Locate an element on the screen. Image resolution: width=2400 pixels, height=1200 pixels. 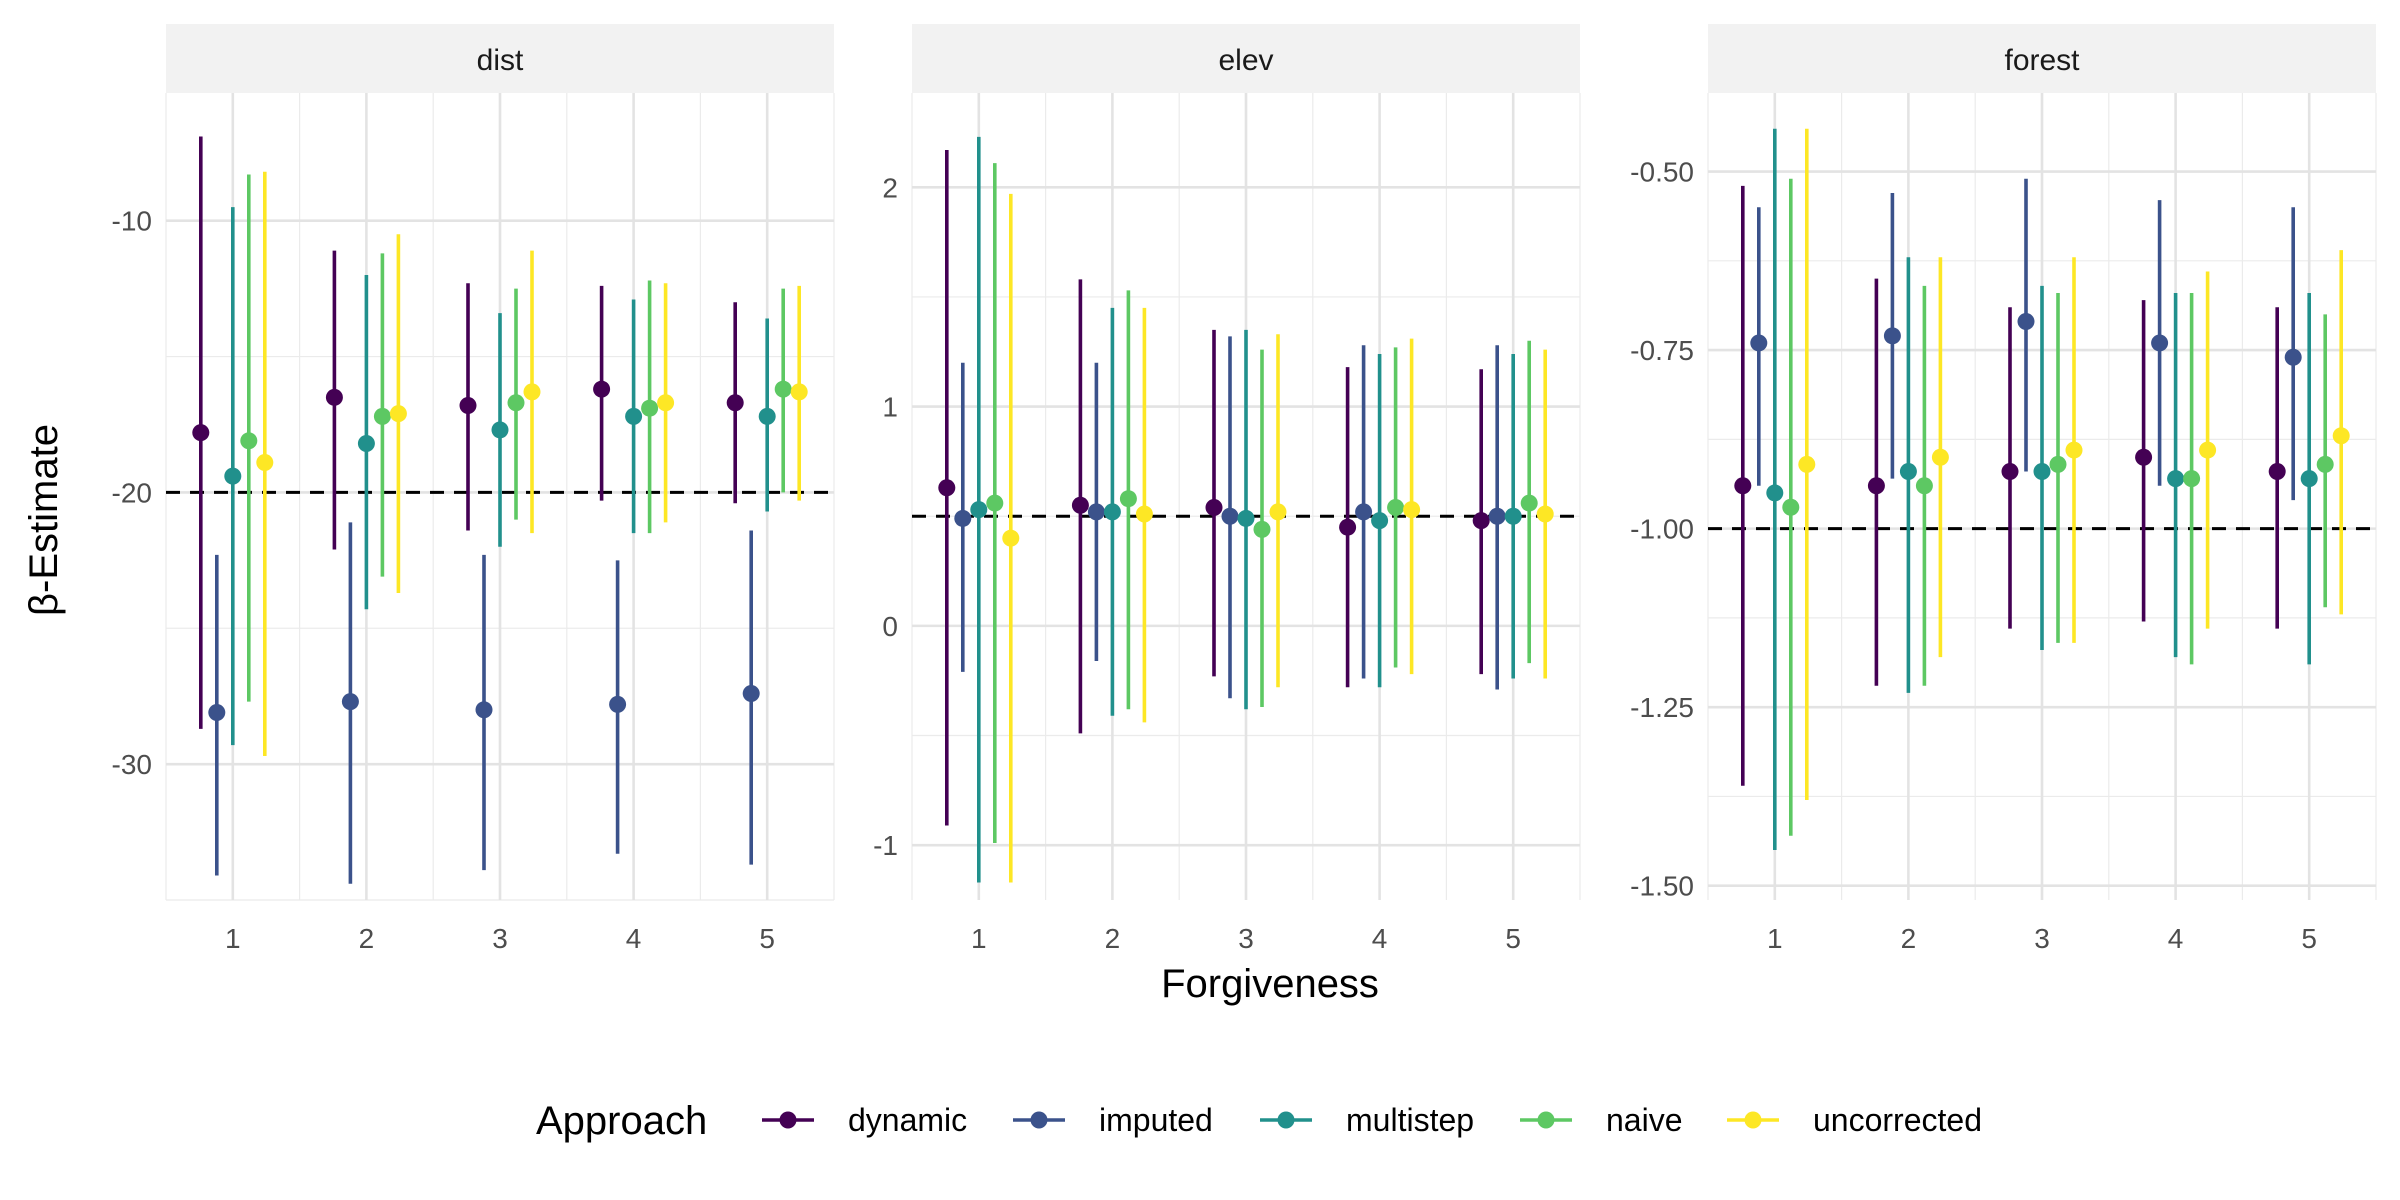
y-tick-label: 1 is located at coordinates (890, 407).